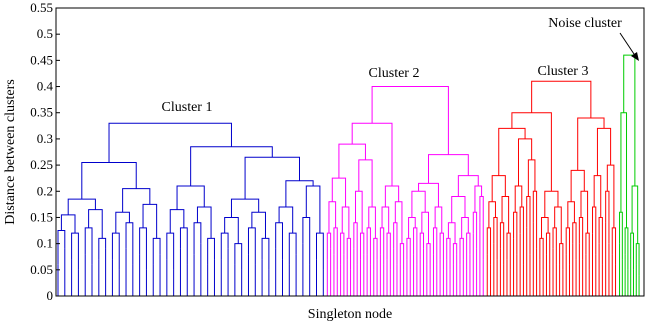 The image size is (645, 326). Describe the element at coordinates (45, 243) in the screenshot. I see `y-tick-label: 0.1` at that location.